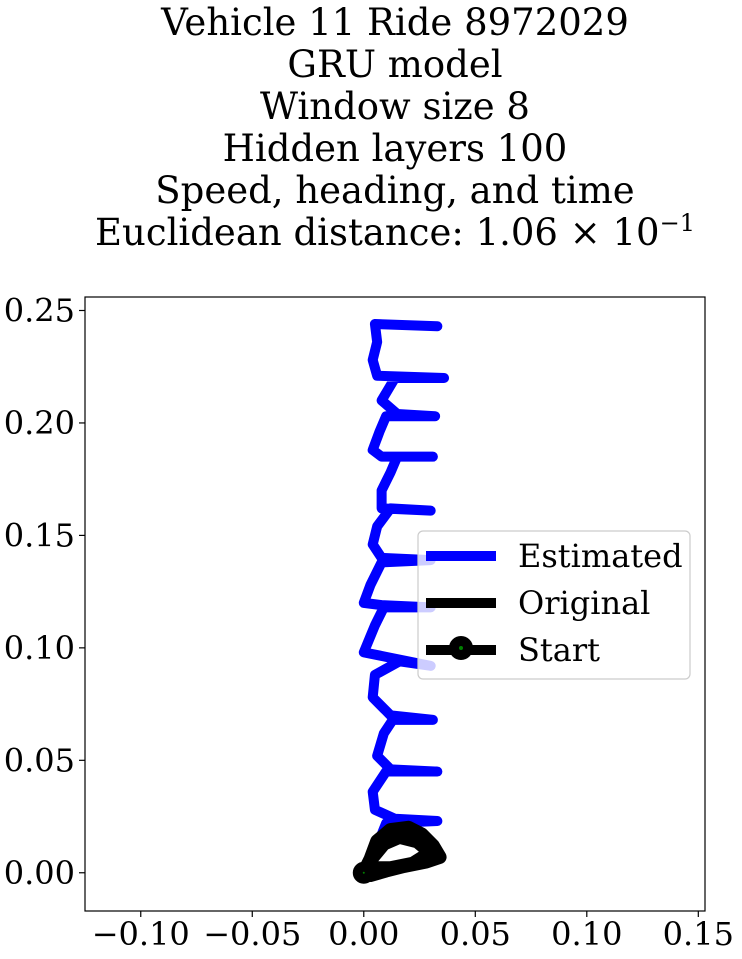 The image size is (742, 959). What do you see at coordinates (698, 934) in the screenshot?
I see `x-tick-label: 0.15` at bounding box center [698, 934].